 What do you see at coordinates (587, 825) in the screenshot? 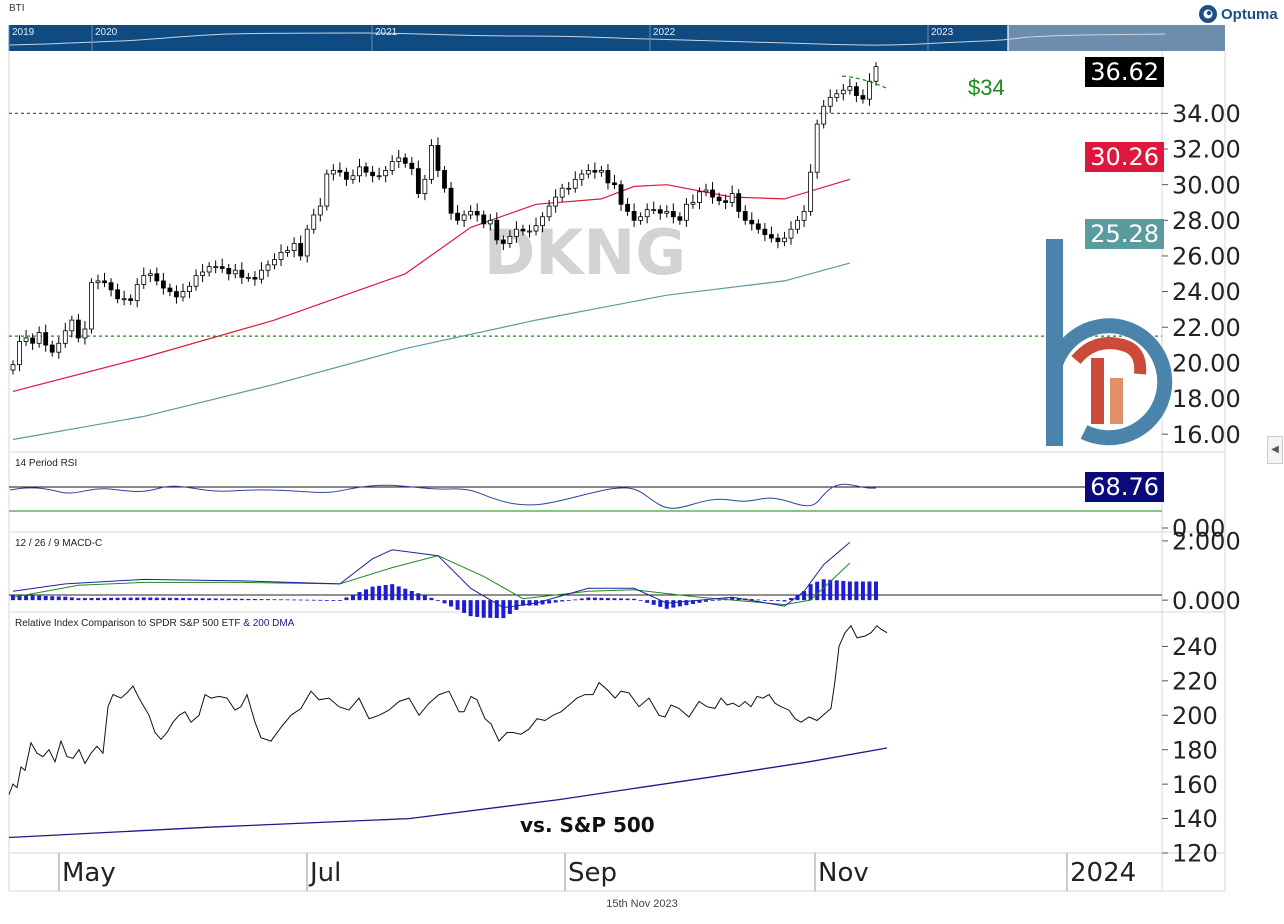
I see `relative-caption: vs. S&P 500` at bounding box center [587, 825].